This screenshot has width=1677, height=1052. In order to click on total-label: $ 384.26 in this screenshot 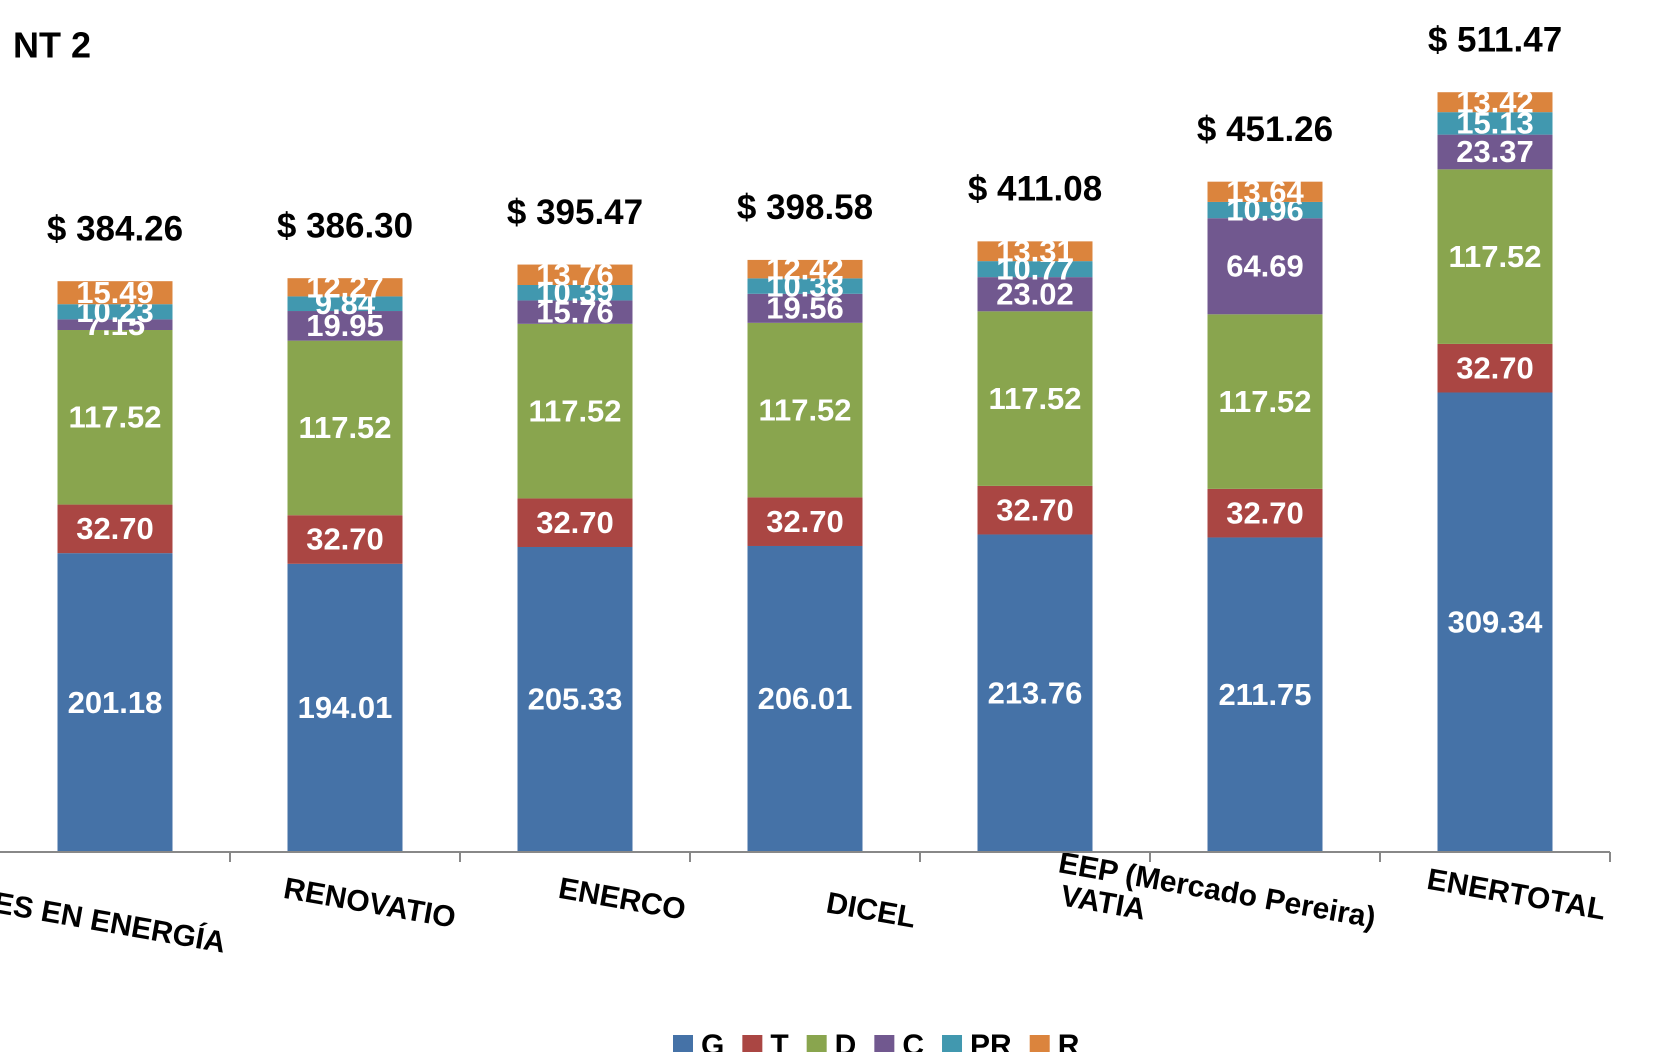, I will do `click(115, 228)`.